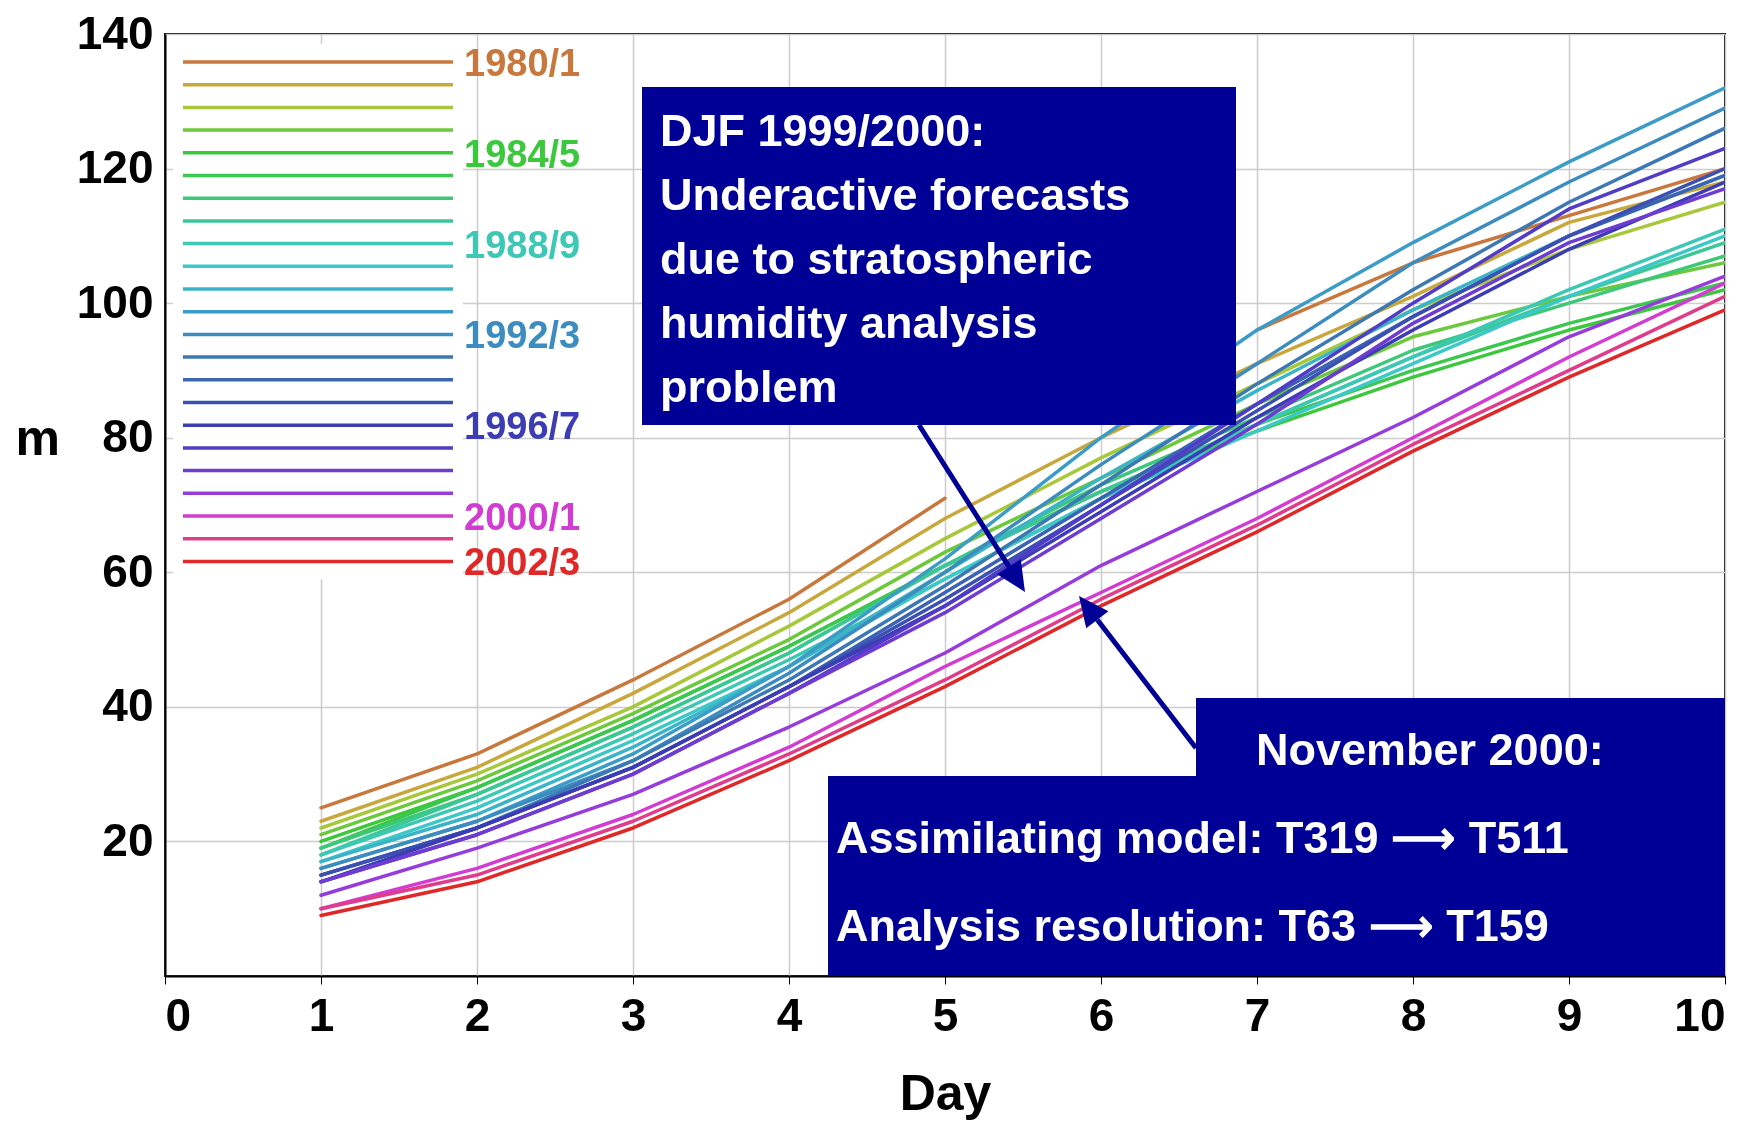 The image size is (1762, 1148). Describe the element at coordinates (1700, 1014) in the screenshot. I see `x-tick-label: 10` at that location.